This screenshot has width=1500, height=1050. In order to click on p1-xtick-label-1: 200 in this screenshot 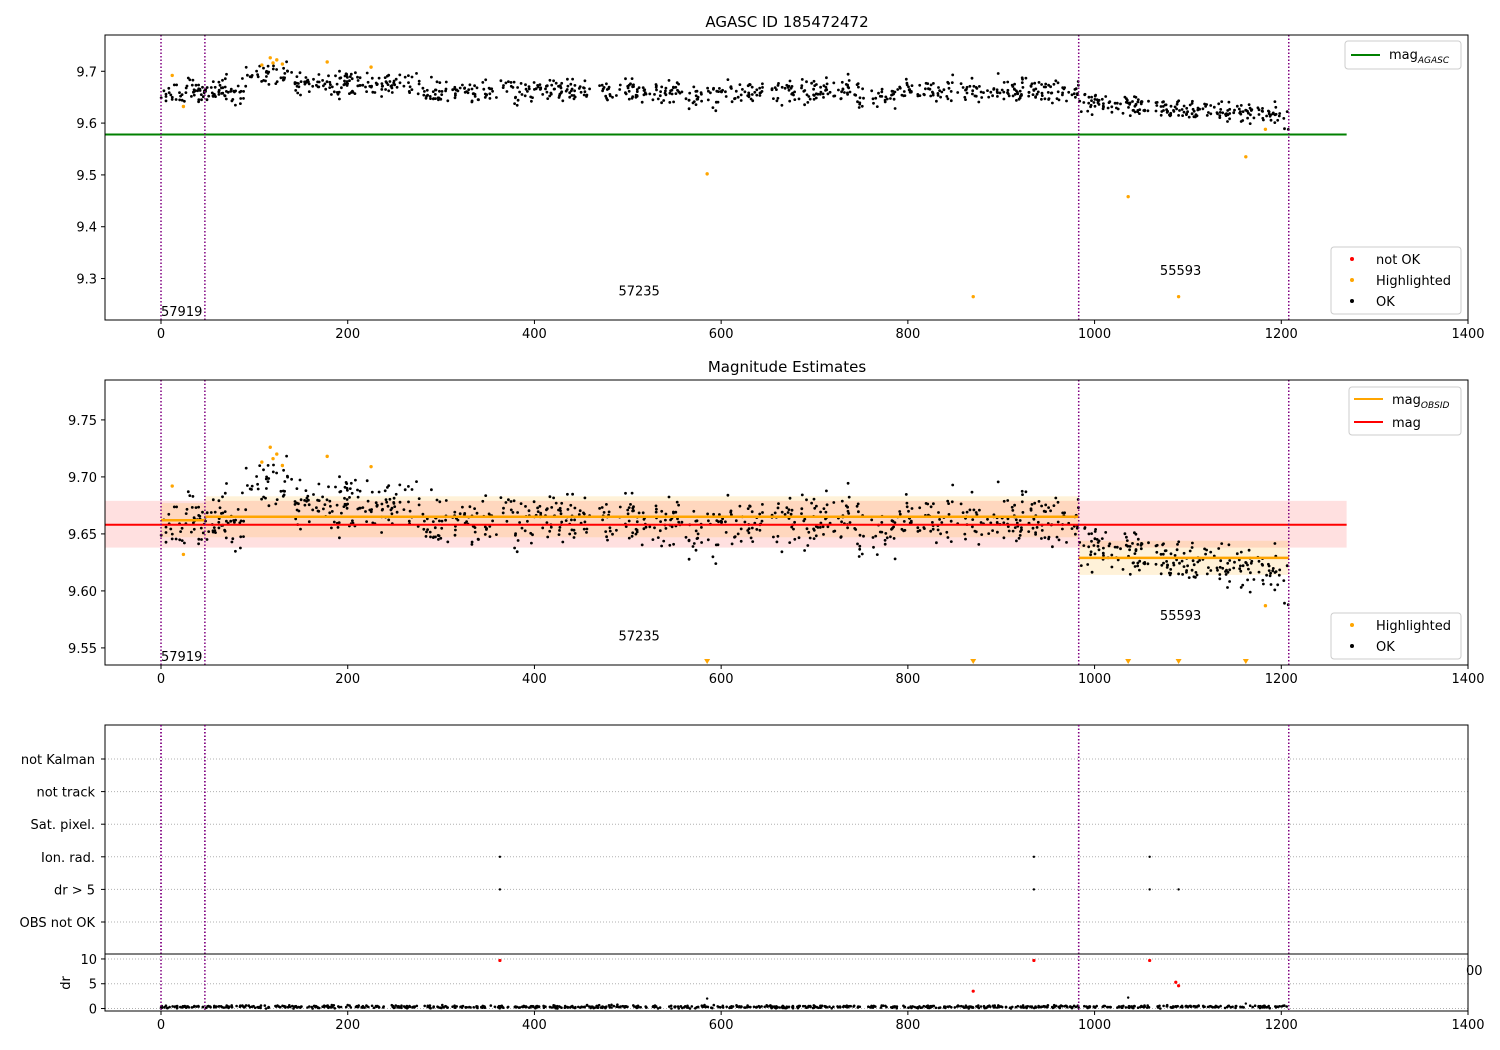, I will do `click(347, 334)`.